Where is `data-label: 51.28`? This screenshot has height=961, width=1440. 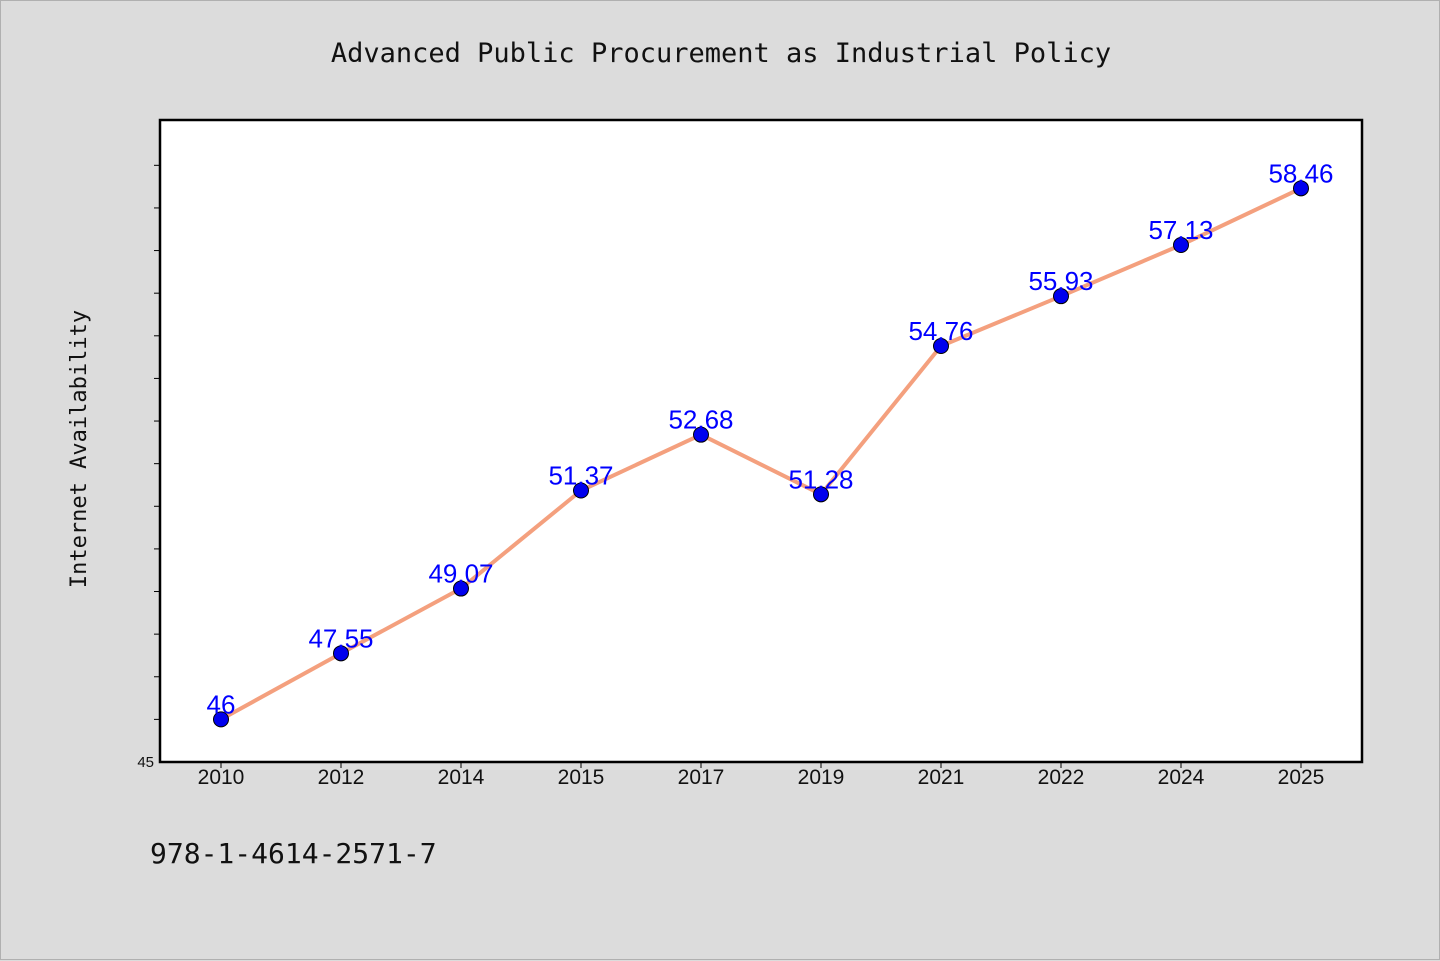 data-label: 51.28 is located at coordinates (820, 479).